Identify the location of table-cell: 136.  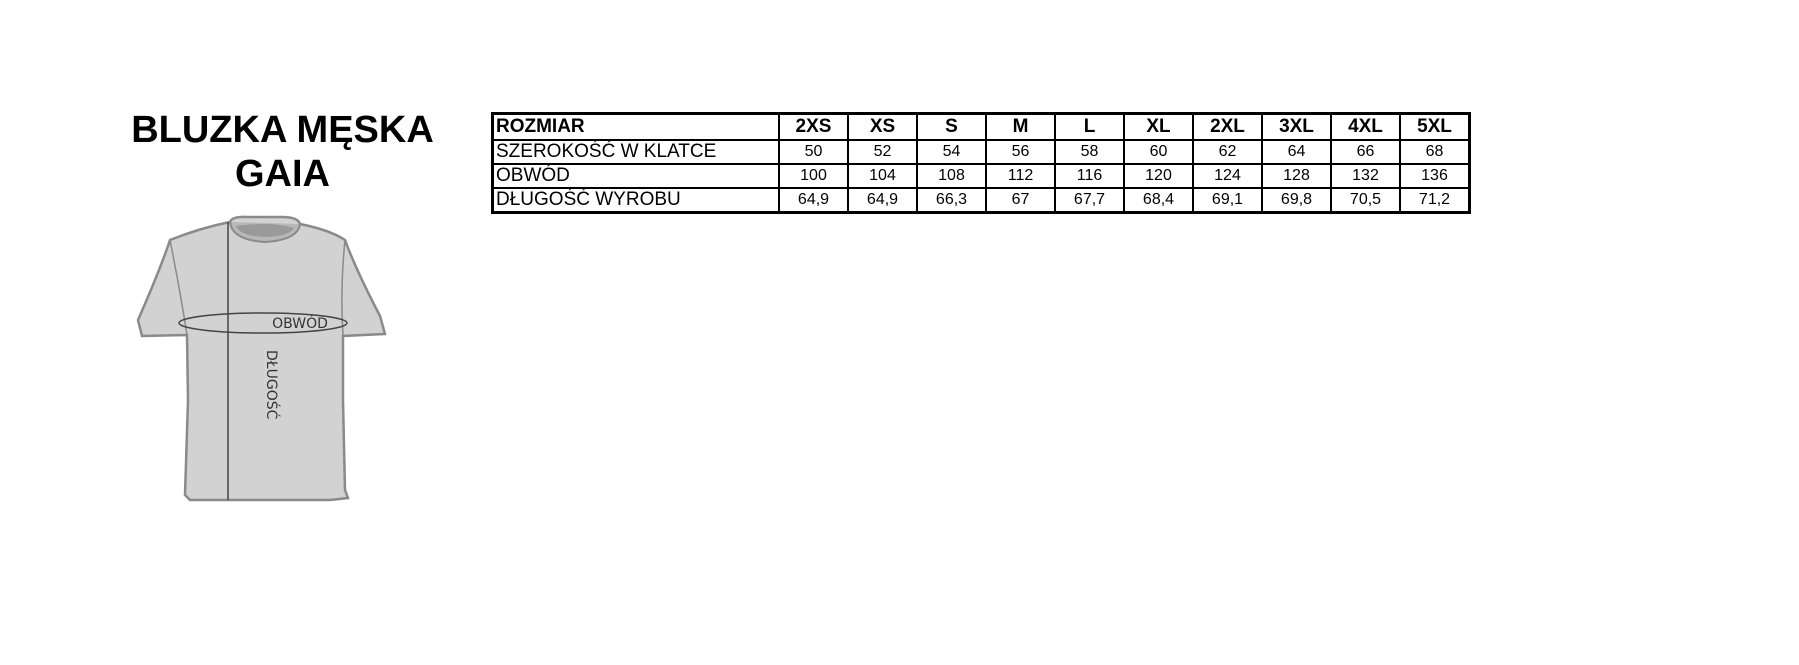
(1435, 176).